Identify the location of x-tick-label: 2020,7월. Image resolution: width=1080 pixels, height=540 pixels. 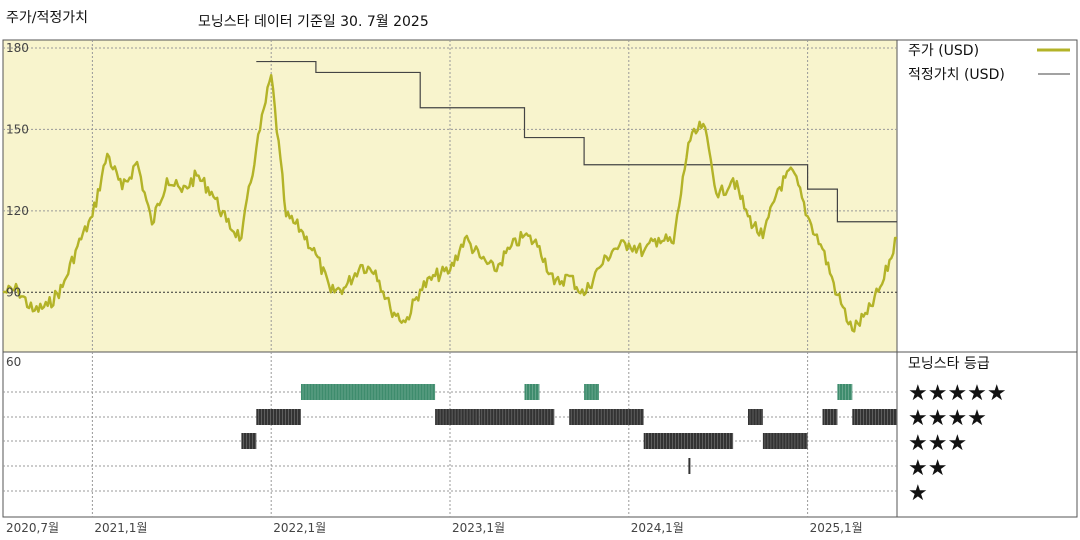
(32, 528).